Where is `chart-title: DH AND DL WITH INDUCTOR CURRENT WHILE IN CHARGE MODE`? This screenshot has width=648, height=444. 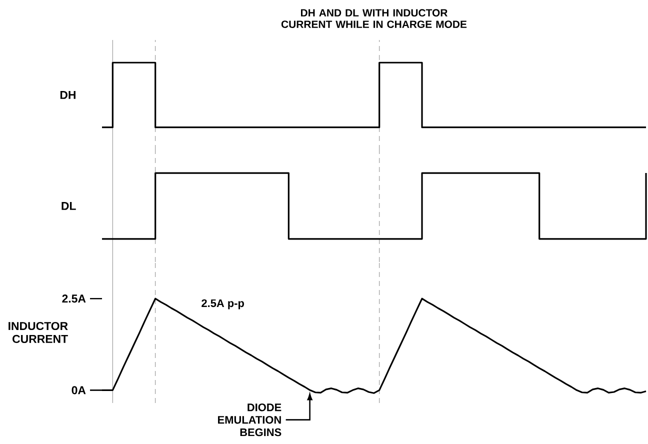 chart-title: DH AND DL WITH INDUCTOR CURRENT WHILE IN CHARGE MODE is located at coordinates (374, 18).